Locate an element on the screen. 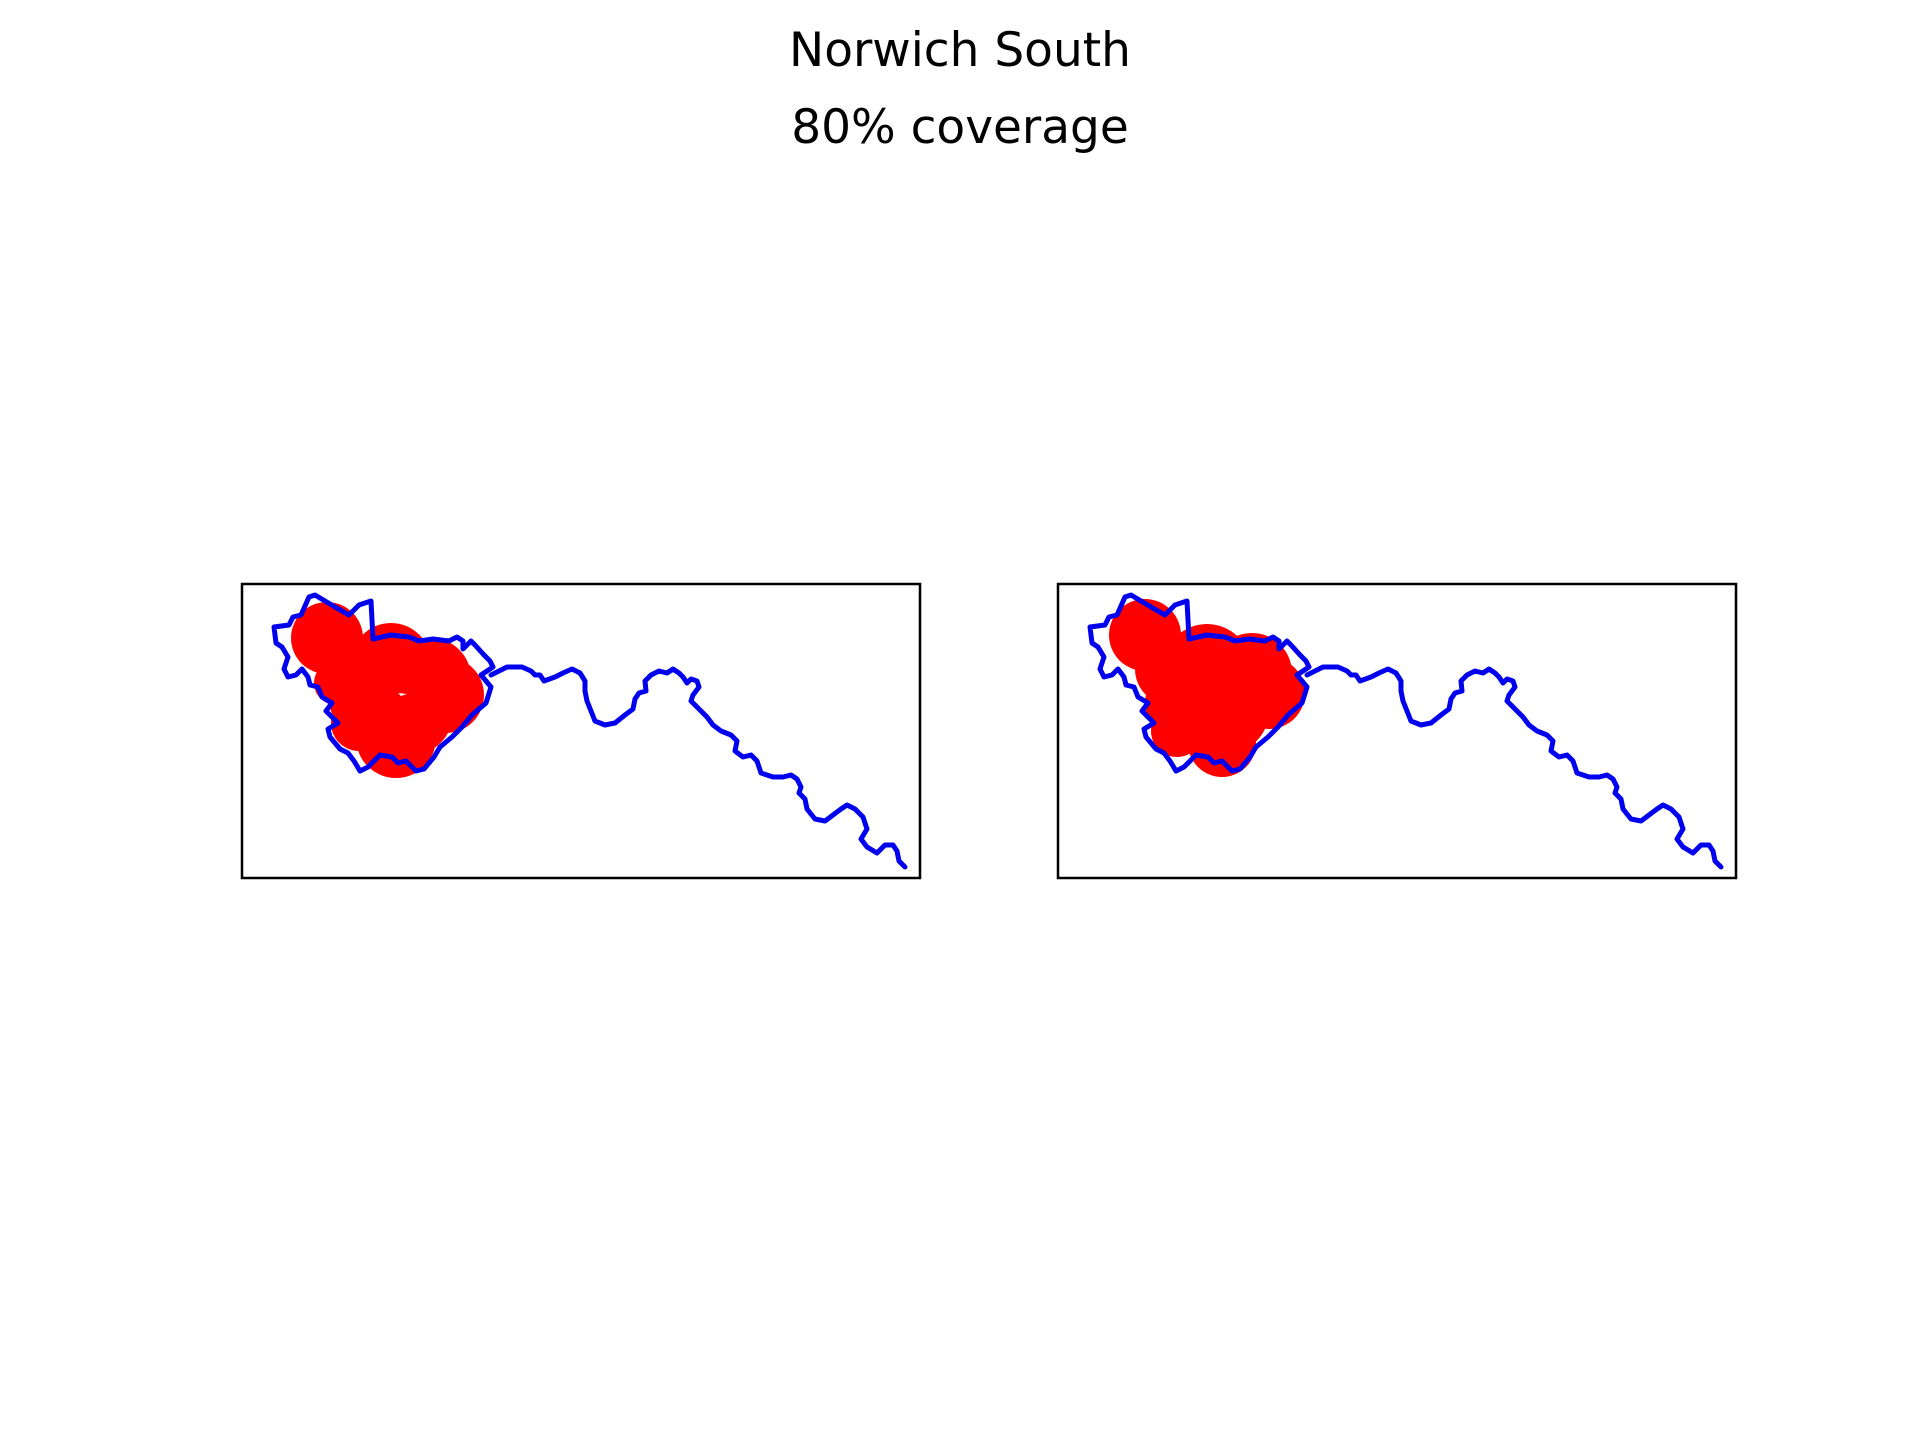  map-left-svg is located at coordinates (581, 731).